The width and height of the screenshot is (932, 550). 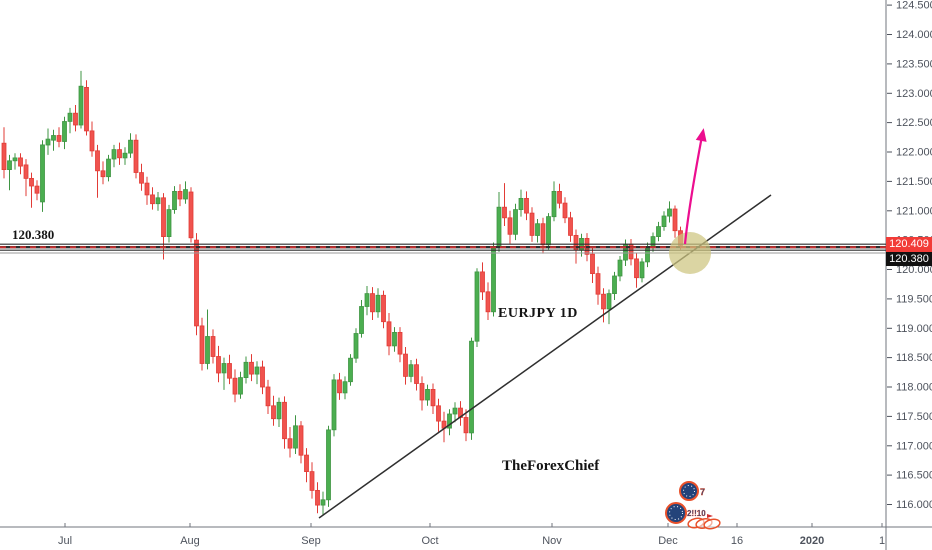 What do you see at coordinates (466, 535) in the screenshot?
I see `time-scale: Jul Aug Sep Oct Nov Dec 16 2020 1` at bounding box center [466, 535].